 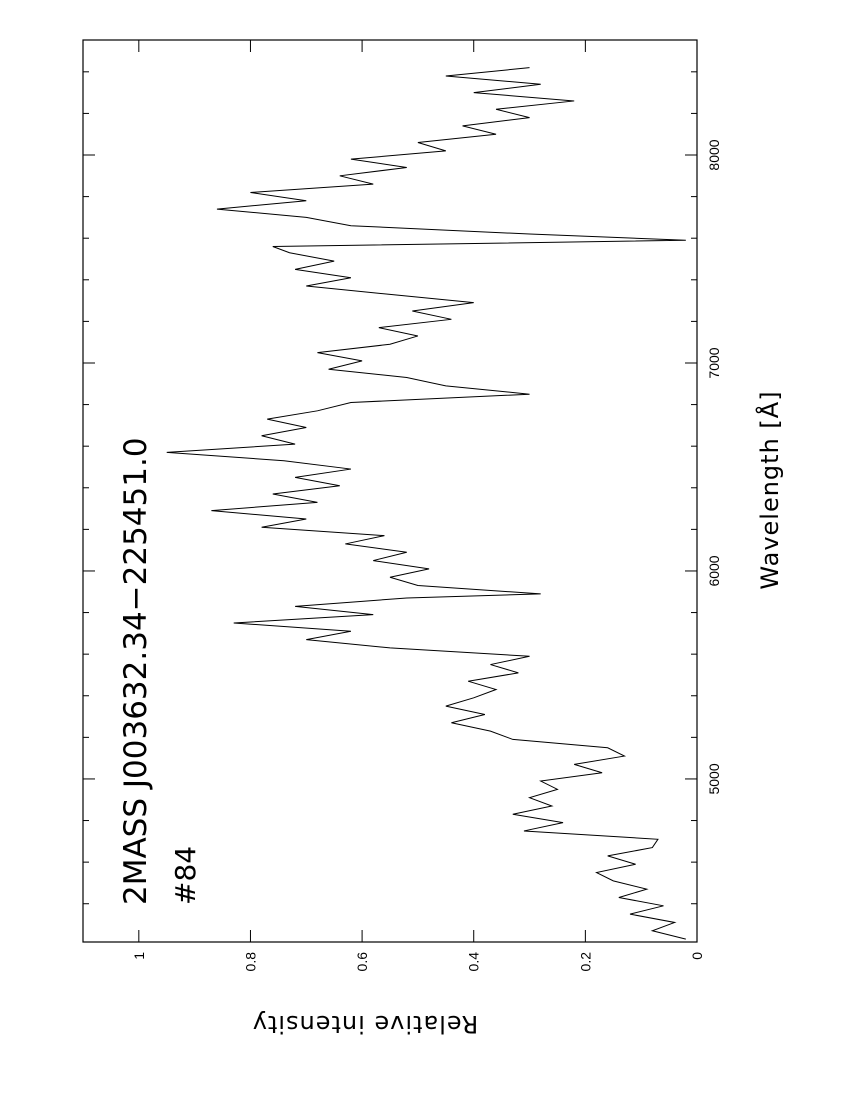 What do you see at coordinates (362, 962) in the screenshot?
I see `y-tick-label: 0.6` at bounding box center [362, 962].